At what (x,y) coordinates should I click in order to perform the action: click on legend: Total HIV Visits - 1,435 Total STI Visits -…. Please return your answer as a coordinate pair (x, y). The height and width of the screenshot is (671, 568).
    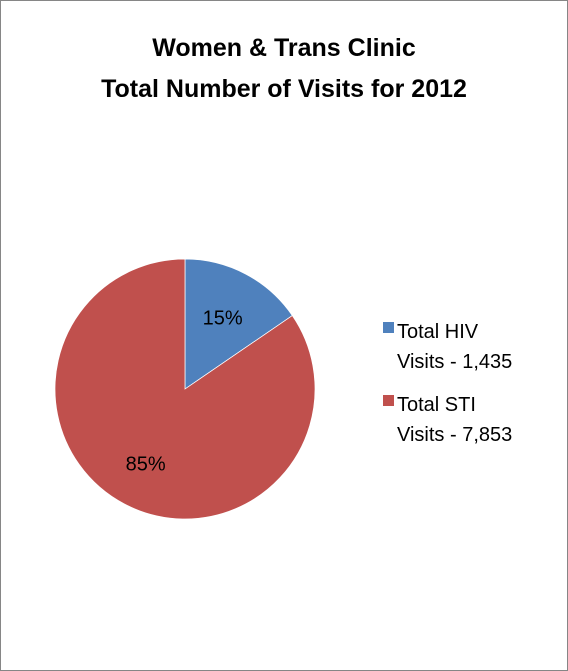
    Looking at the image, I should click on (447, 383).